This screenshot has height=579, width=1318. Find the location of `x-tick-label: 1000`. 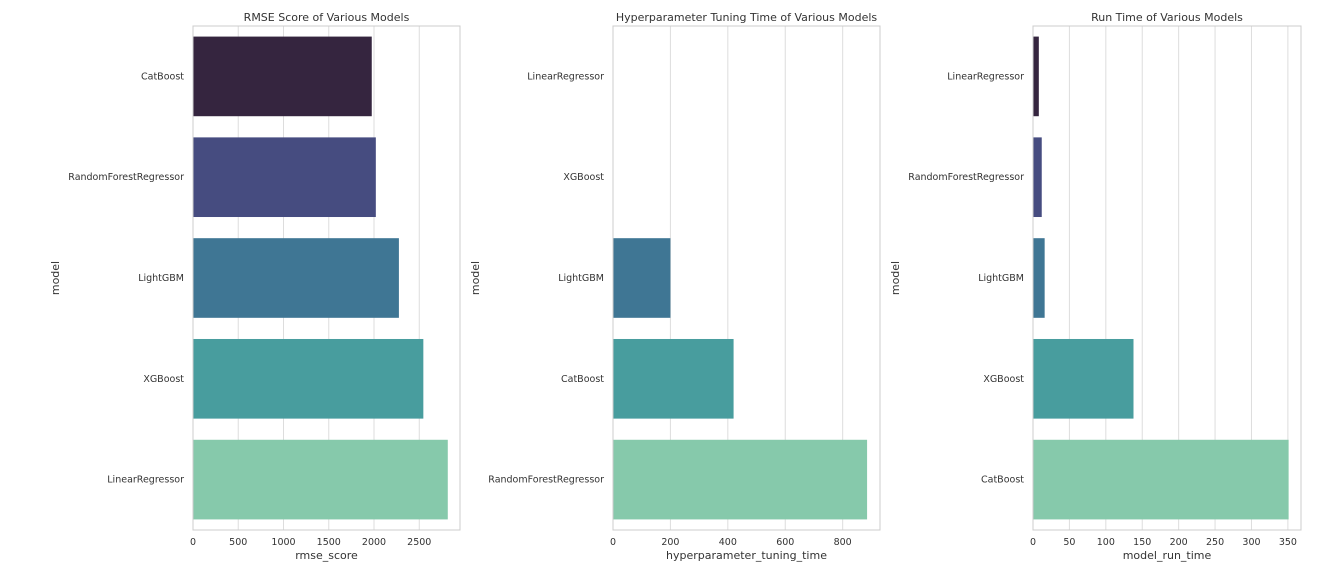

x-tick-label: 1000 is located at coordinates (283, 542).